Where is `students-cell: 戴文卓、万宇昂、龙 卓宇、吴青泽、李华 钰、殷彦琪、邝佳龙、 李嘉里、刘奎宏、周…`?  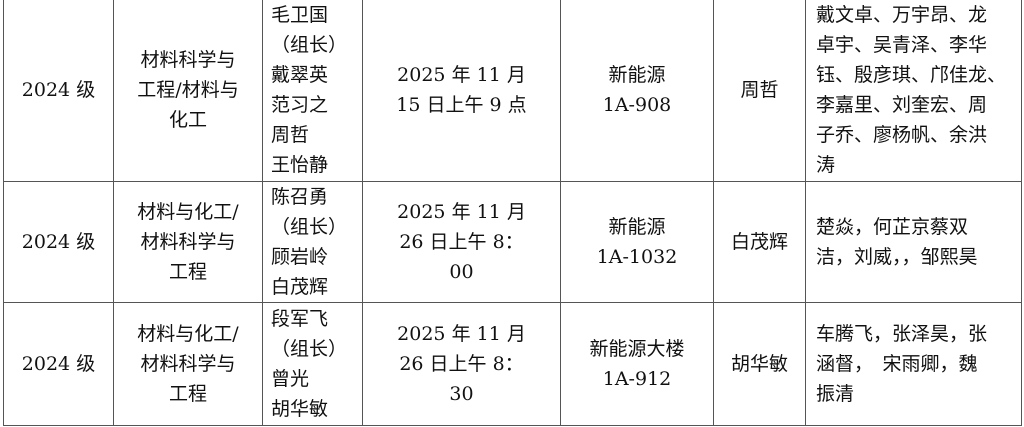 students-cell: 戴文卓、万宇昂、龙 卓宇、吴青泽、李华 钰、殷彦琪、邝佳龙、 李嘉里、刘奎宏、周… is located at coordinates (913, 91).